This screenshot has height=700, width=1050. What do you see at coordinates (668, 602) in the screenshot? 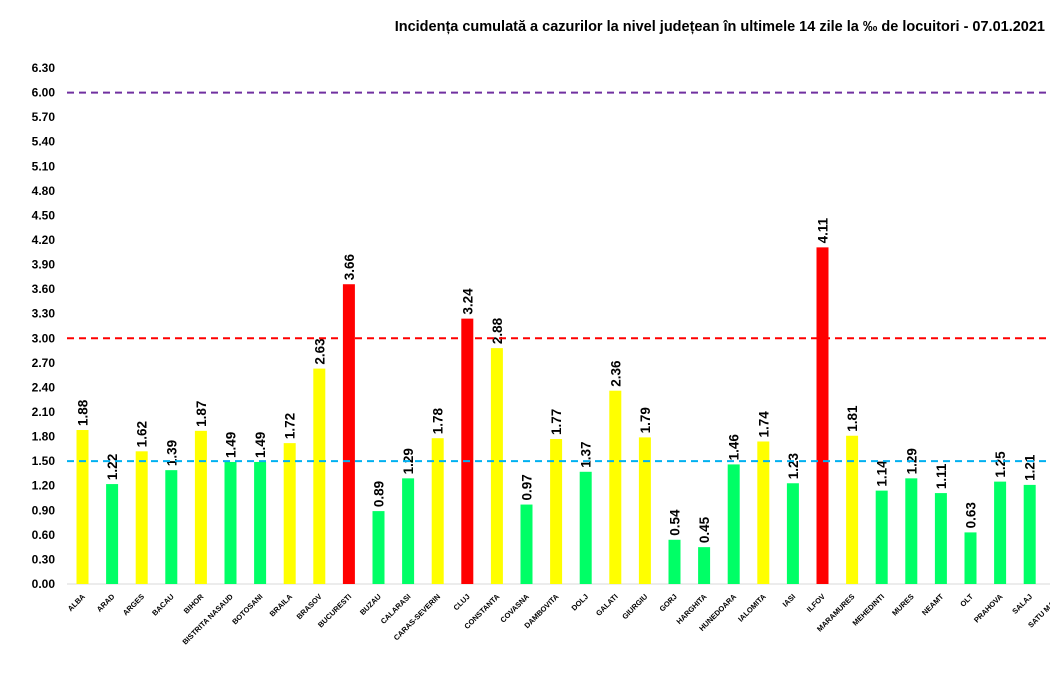
I see `x-tick-label: GORJ` at bounding box center [668, 602].